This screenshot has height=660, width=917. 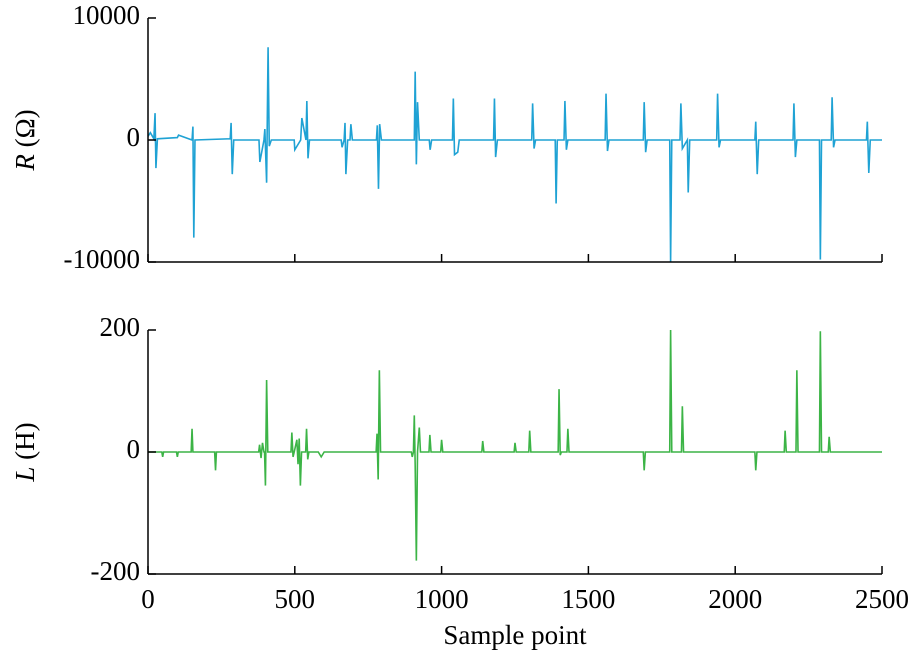 What do you see at coordinates (735, 599) in the screenshot?
I see `x-tick-label: 2000` at bounding box center [735, 599].